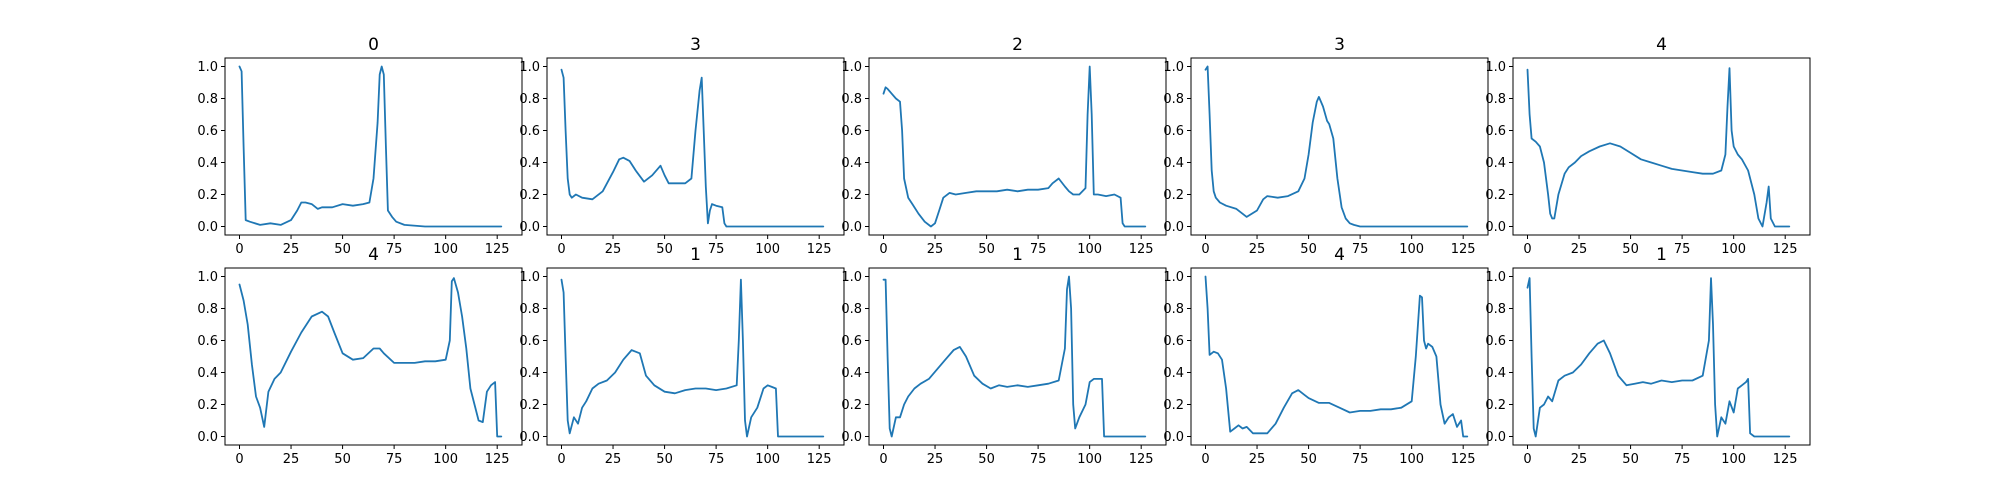  What do you see at coordinates (1661, 255) in the screenshot?
I see `subplot-title: 1` at bounding box center [1661, 255].